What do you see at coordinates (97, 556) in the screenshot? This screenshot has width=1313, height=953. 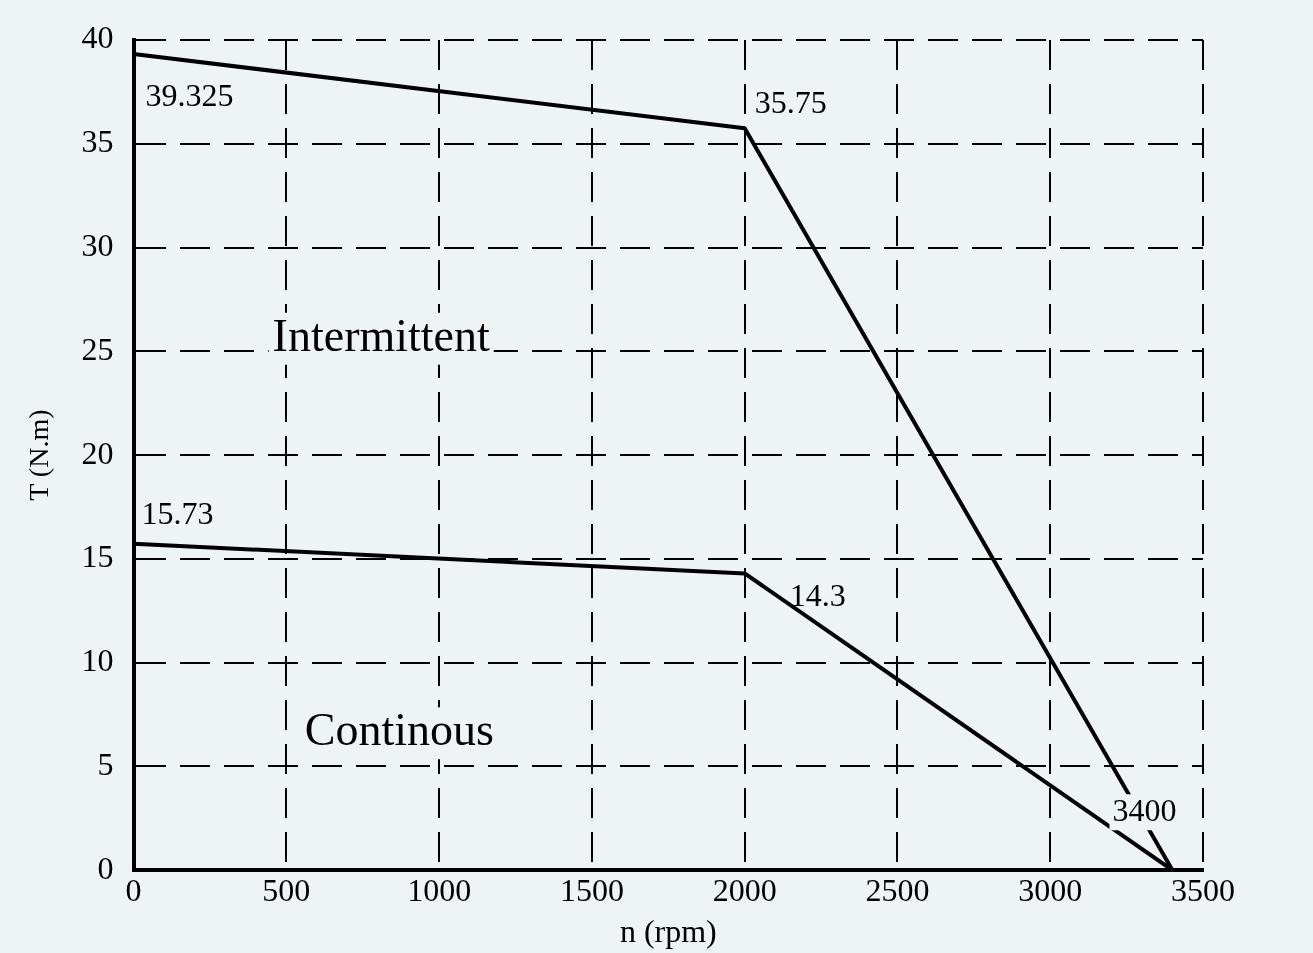 I see `y-tick-label: 15` at bounding box center [97, 556].